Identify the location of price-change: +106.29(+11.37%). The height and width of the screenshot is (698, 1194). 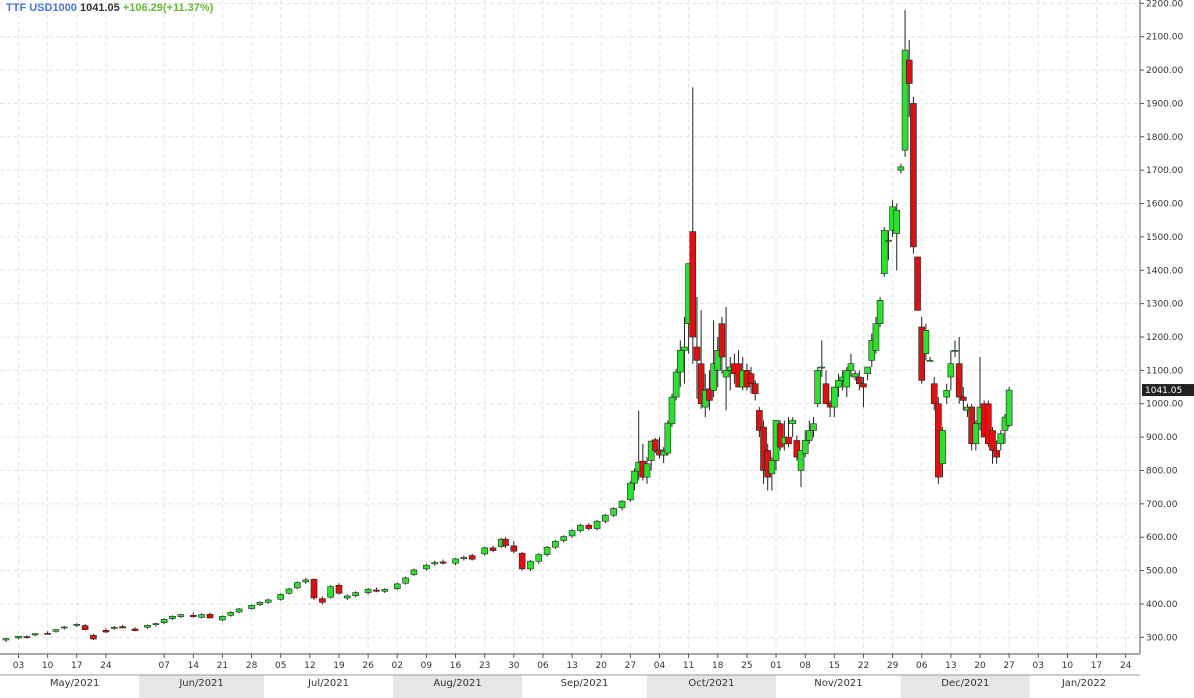
(168, 8).